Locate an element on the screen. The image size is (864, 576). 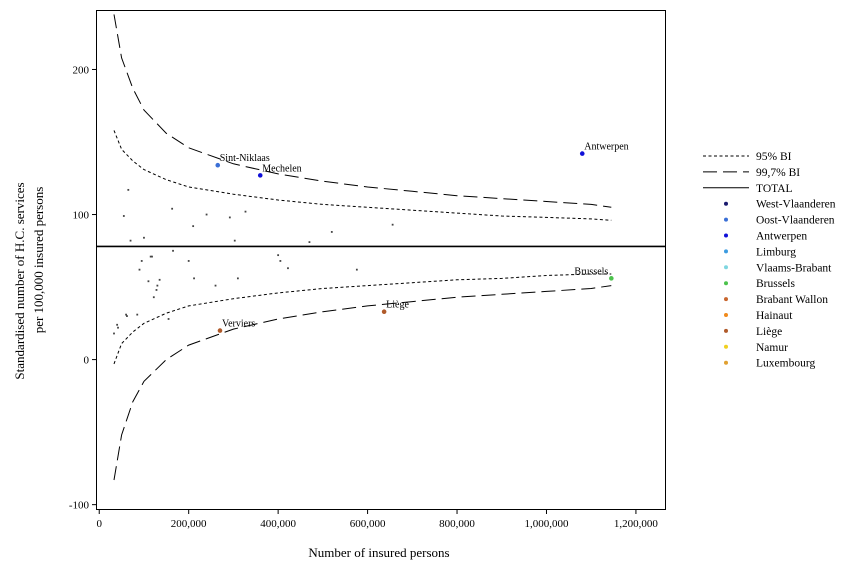
y-tick-label: -100 is located at coordinates (79, 506).